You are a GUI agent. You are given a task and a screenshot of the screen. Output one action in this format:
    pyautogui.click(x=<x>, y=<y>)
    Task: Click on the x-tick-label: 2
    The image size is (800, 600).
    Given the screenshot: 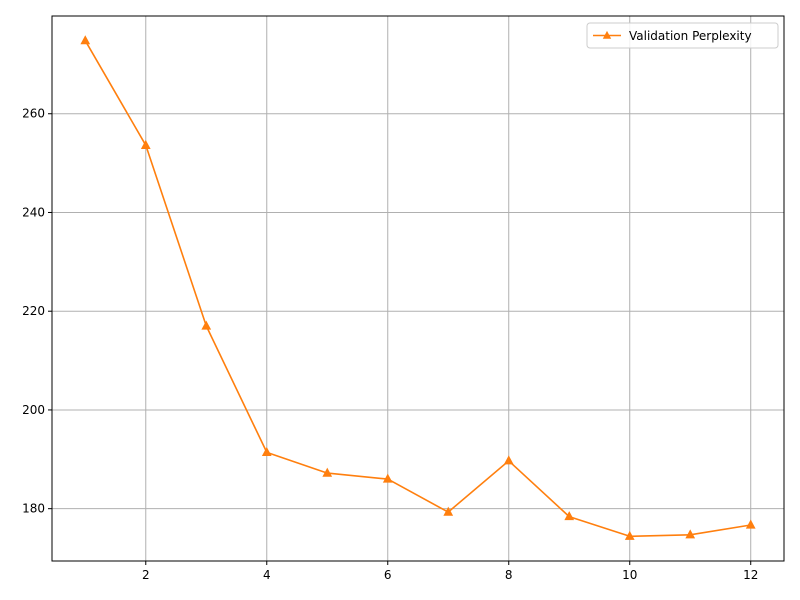 What is the action you would take?
    pyautogui.click(x=146, y=575)
    